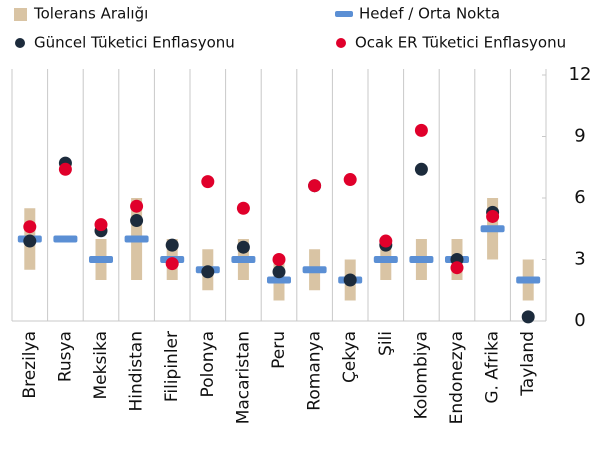 Image resolution: width=601 pixels, height=471 pixels. I want to click on y-tick-label: 6, so click(579, 197).